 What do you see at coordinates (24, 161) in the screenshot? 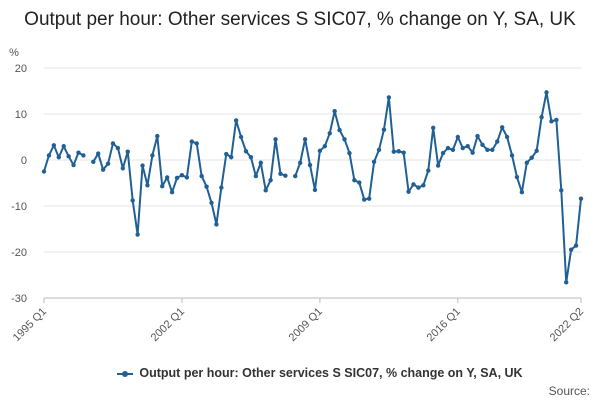
I see `y-tick-label: 0` at bounding box center [24, 161].